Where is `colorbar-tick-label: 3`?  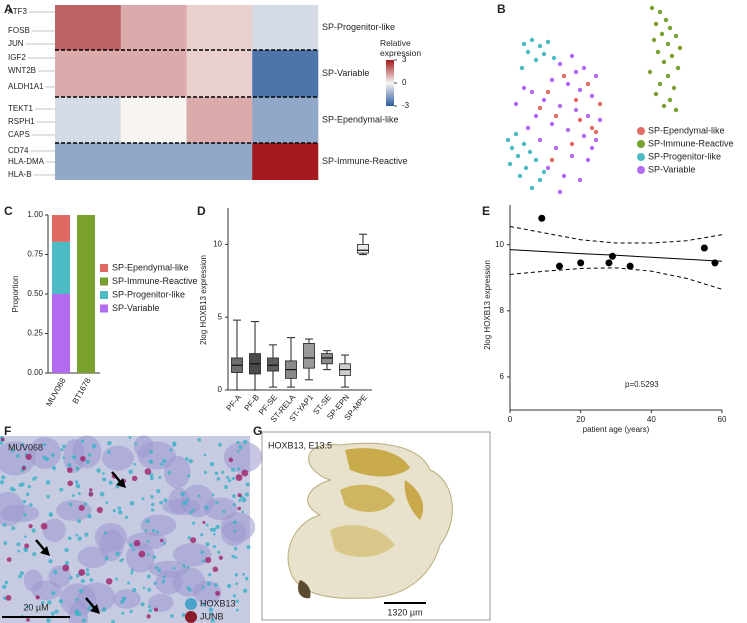
colorbar-tick-label: 3 is located at coordinates (404, 59).